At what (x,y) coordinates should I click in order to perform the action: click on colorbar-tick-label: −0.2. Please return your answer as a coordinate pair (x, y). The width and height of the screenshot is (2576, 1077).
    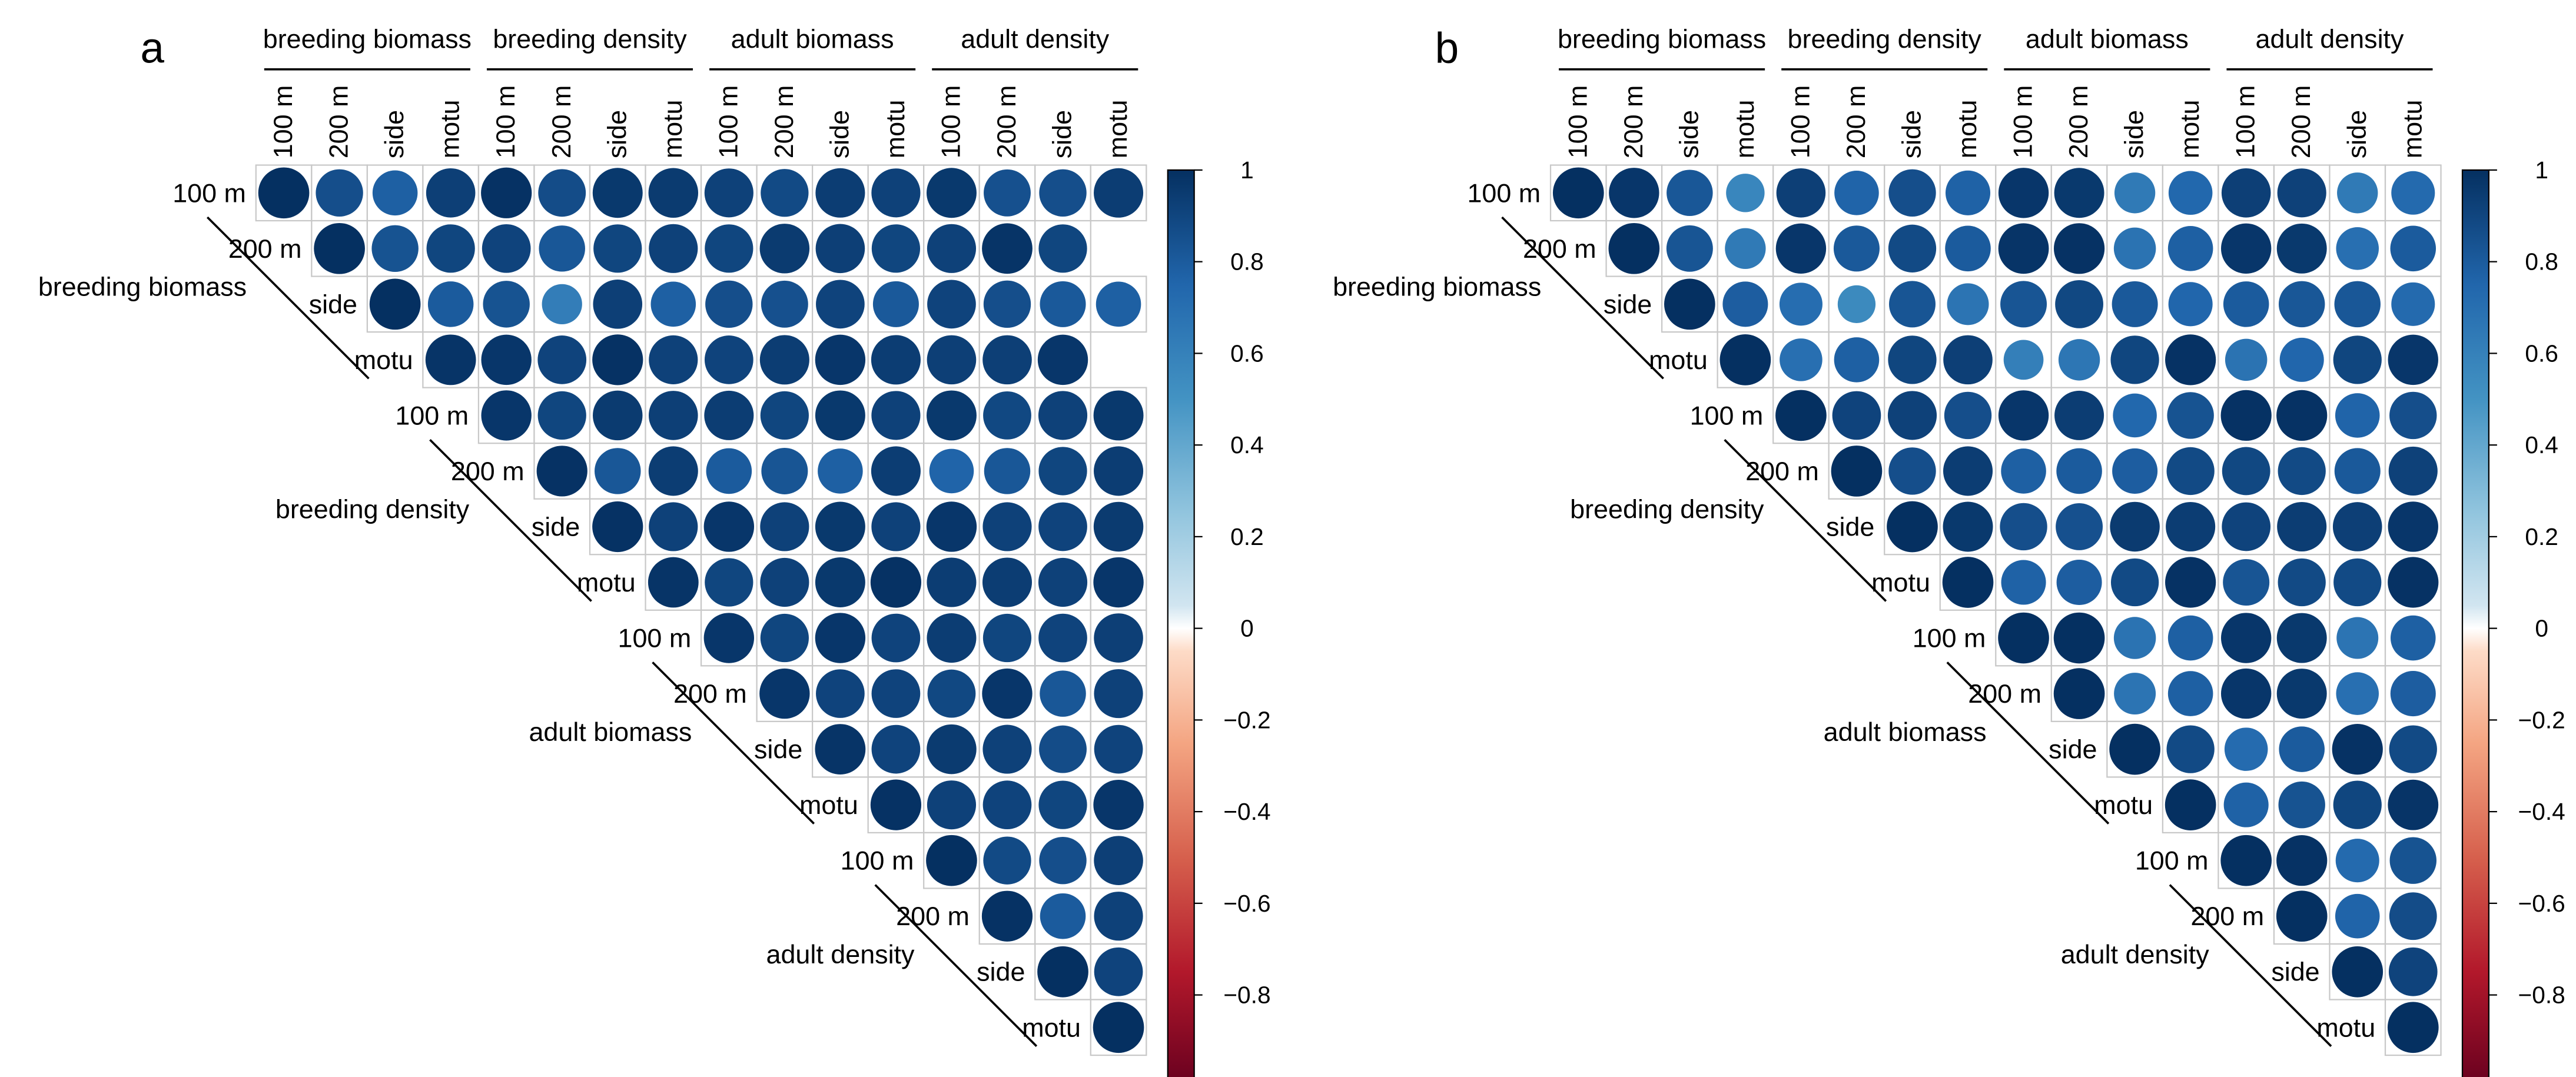
    Looking at the image, I should click on (2541, 719).